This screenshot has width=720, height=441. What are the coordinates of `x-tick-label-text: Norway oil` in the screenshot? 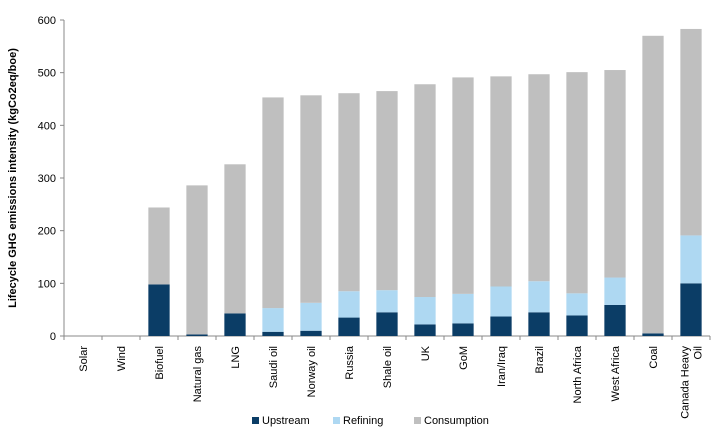 It's located at (312, 371).